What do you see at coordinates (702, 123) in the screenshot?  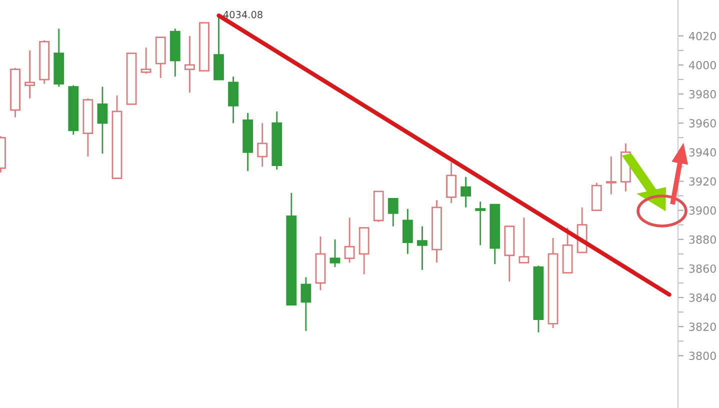 I see `y-tick-label: 3960` at bounding box center [702, 123].